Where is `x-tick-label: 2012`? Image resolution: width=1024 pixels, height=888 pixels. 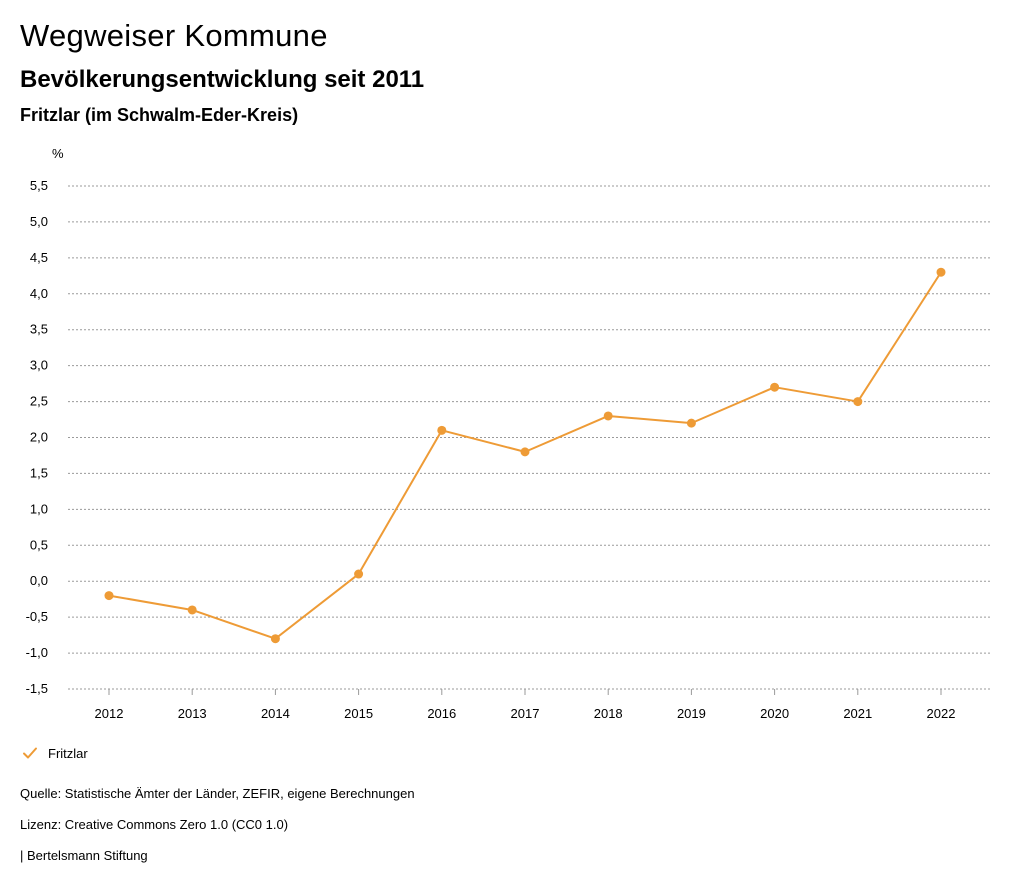
x-tick-label: 2012 is located at coordinates (109, 713).